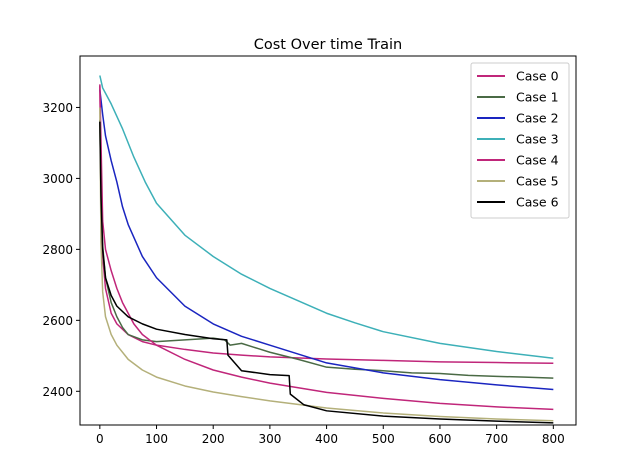 The image size is (640, 472). What do you see at coordinates (57, 179) in the screenshot?
I see `y-tick-label: 3000` at bounding box center [57, 179].